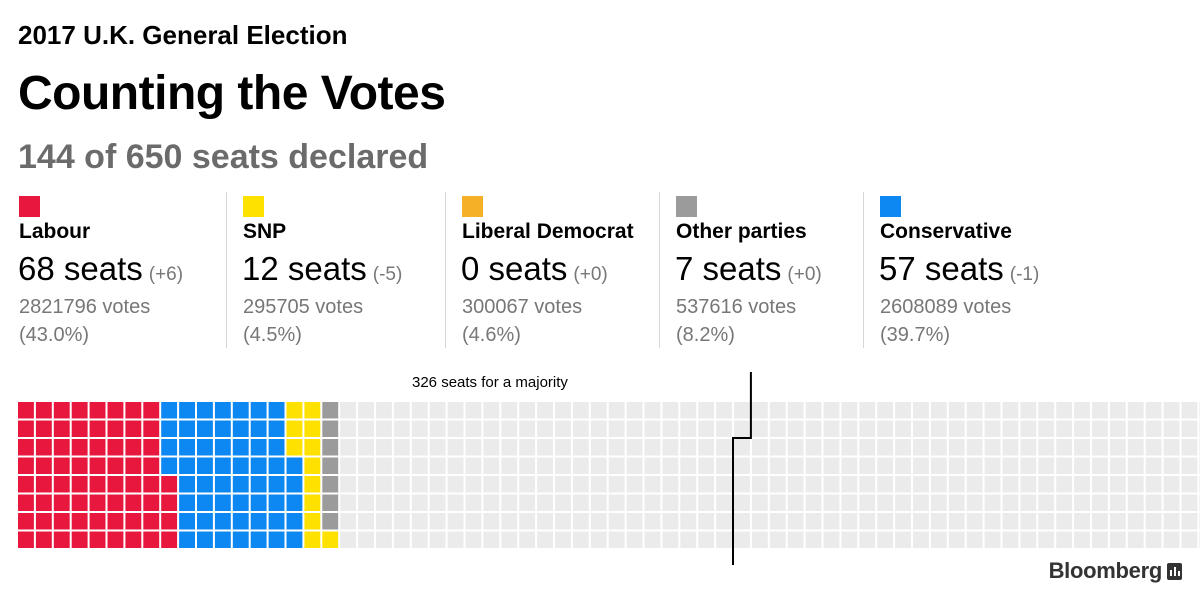 This screenshot has height=600, width=1200. Describe the element at coordinates (741, 231) in the screenshot. I see `party-name: Other parties` at that location.